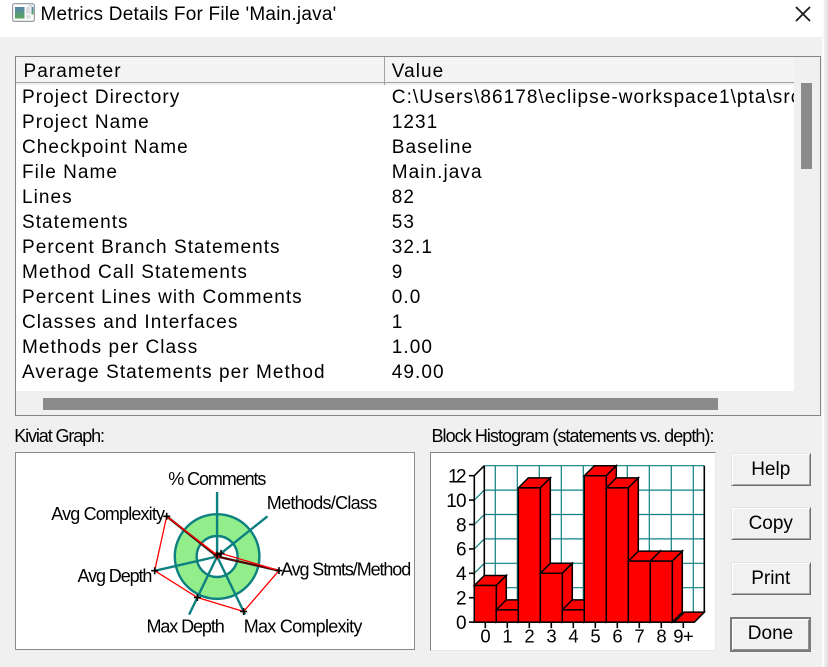 Image resolution: width=828 pixels, height=667 pixels. Describe the element at coordinates (345, 569) in the screenshot. I see `svg-text: Avg Stmts/Method` at that location.